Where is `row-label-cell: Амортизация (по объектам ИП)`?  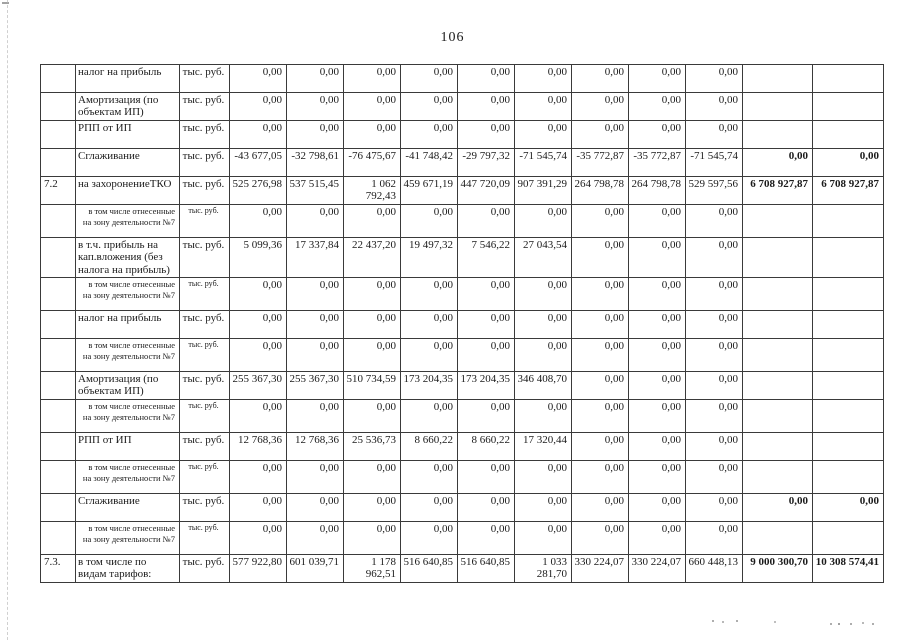 row-label-cell: Амортизация (по объектам ИП) is located at coordinates (127, 106).